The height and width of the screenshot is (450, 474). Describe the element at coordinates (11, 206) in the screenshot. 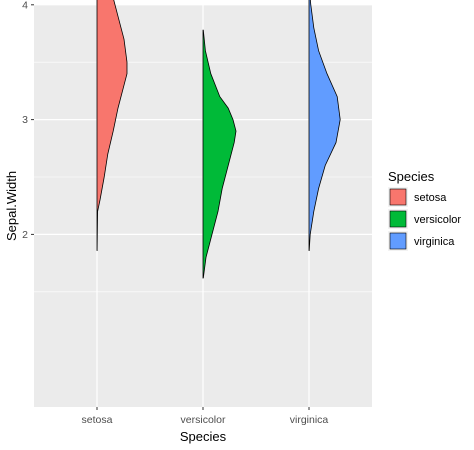

I see `y-axis-title: Sepal.Width` at that location.